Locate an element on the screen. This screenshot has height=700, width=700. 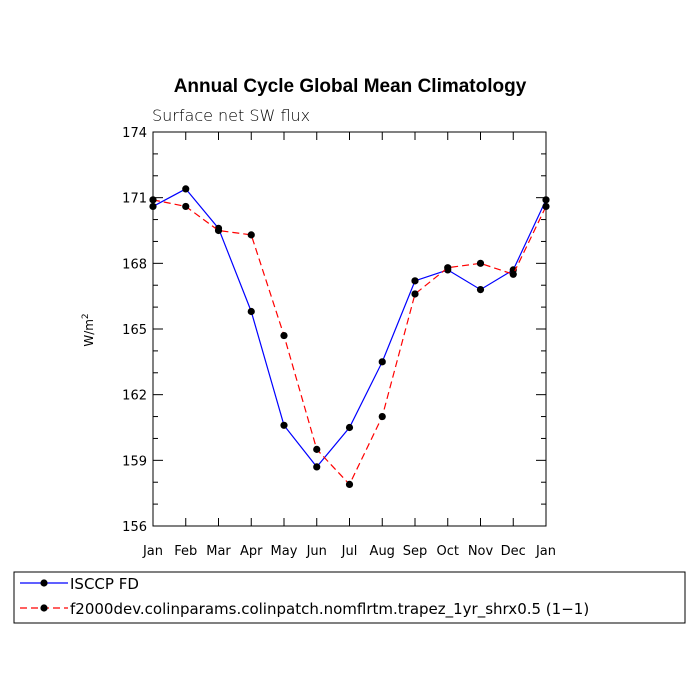
chart-subtitle: Surface net SW flux is located at coordinates (231, 115).